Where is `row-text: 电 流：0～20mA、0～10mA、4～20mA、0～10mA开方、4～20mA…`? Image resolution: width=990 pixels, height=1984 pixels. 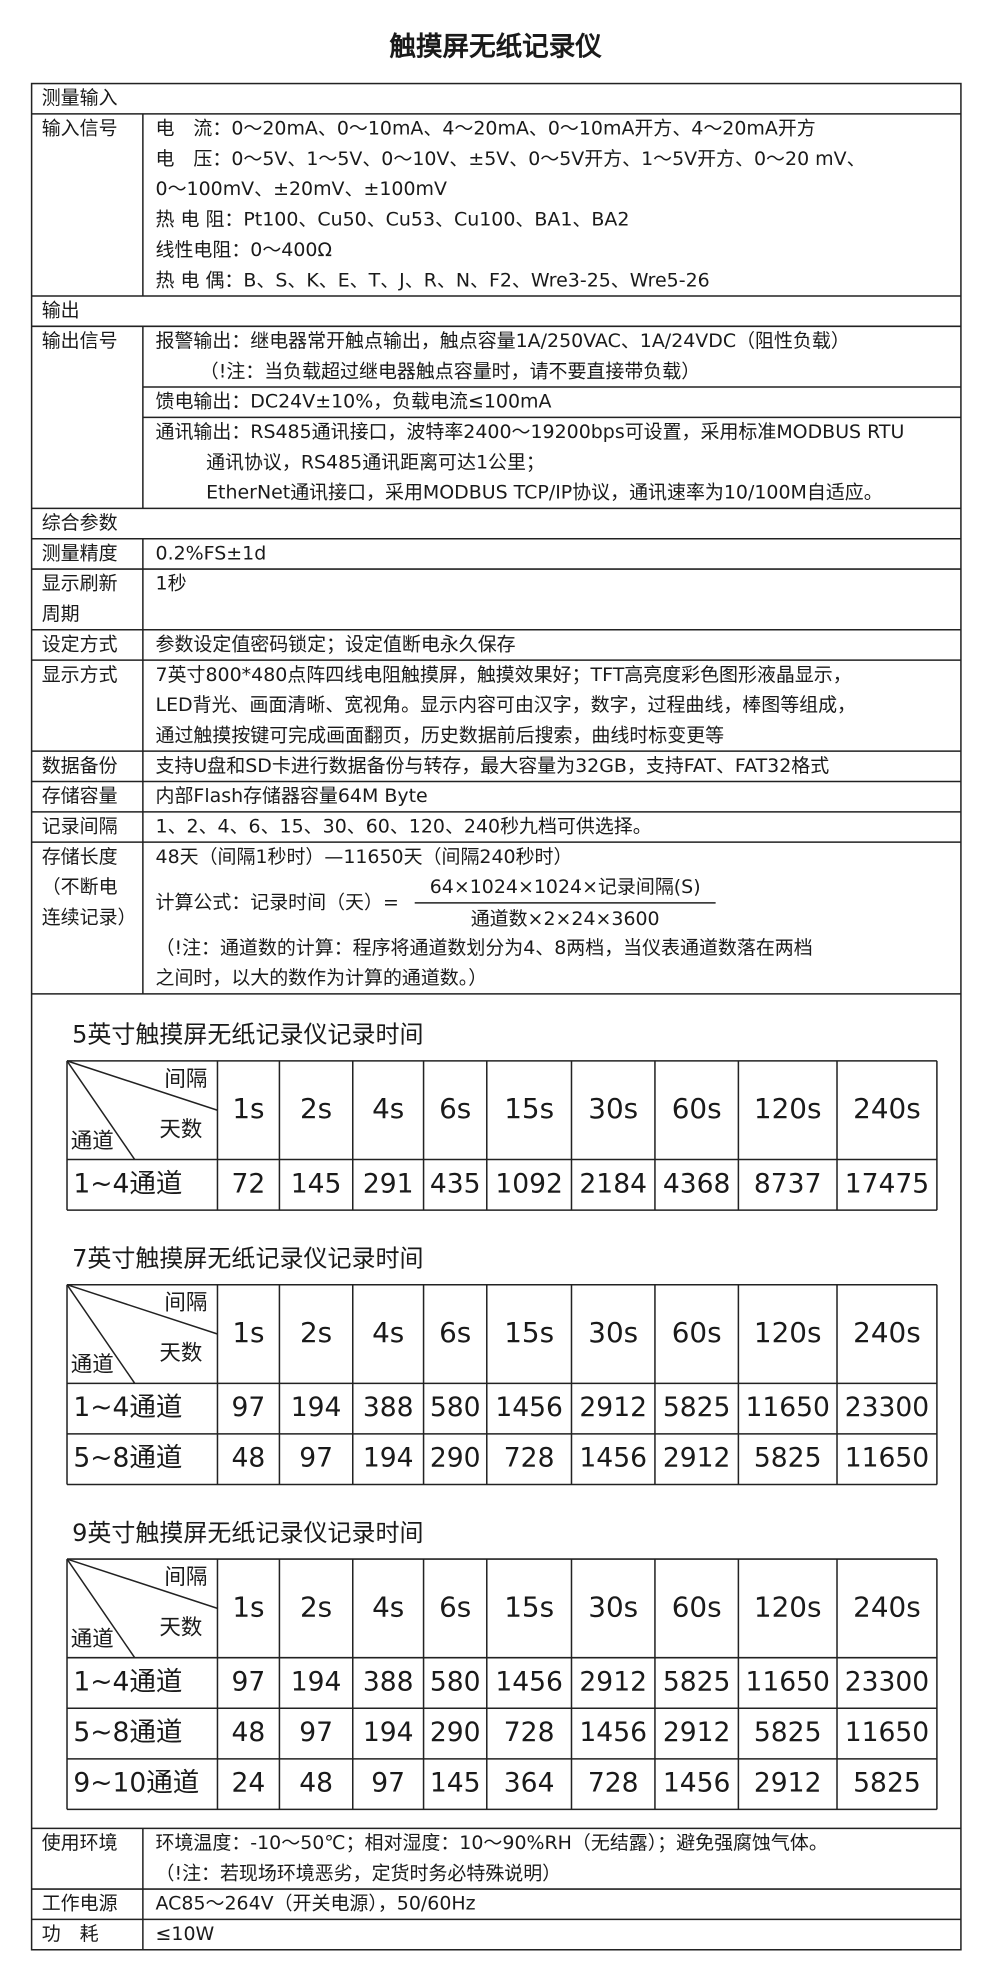
row-text: 电 流：0～20mA、0～10mA、4～20mA、0～10mA开方、4～20mA… is located at coordinates (486, 129).